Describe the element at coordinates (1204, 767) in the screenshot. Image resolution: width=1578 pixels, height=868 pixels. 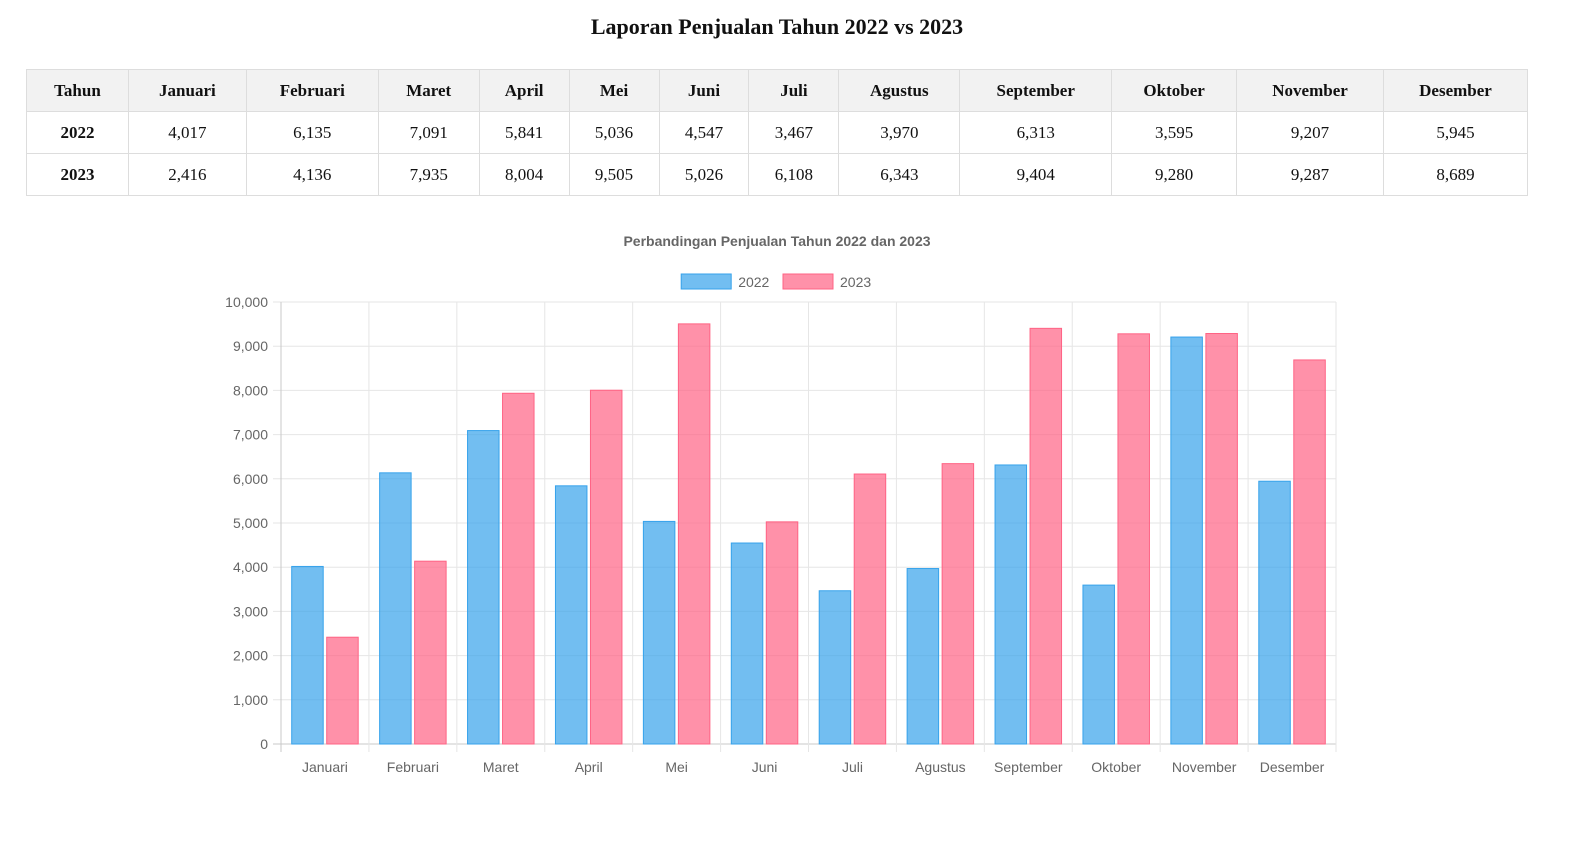
I see `x-tick-label: November` at that location.